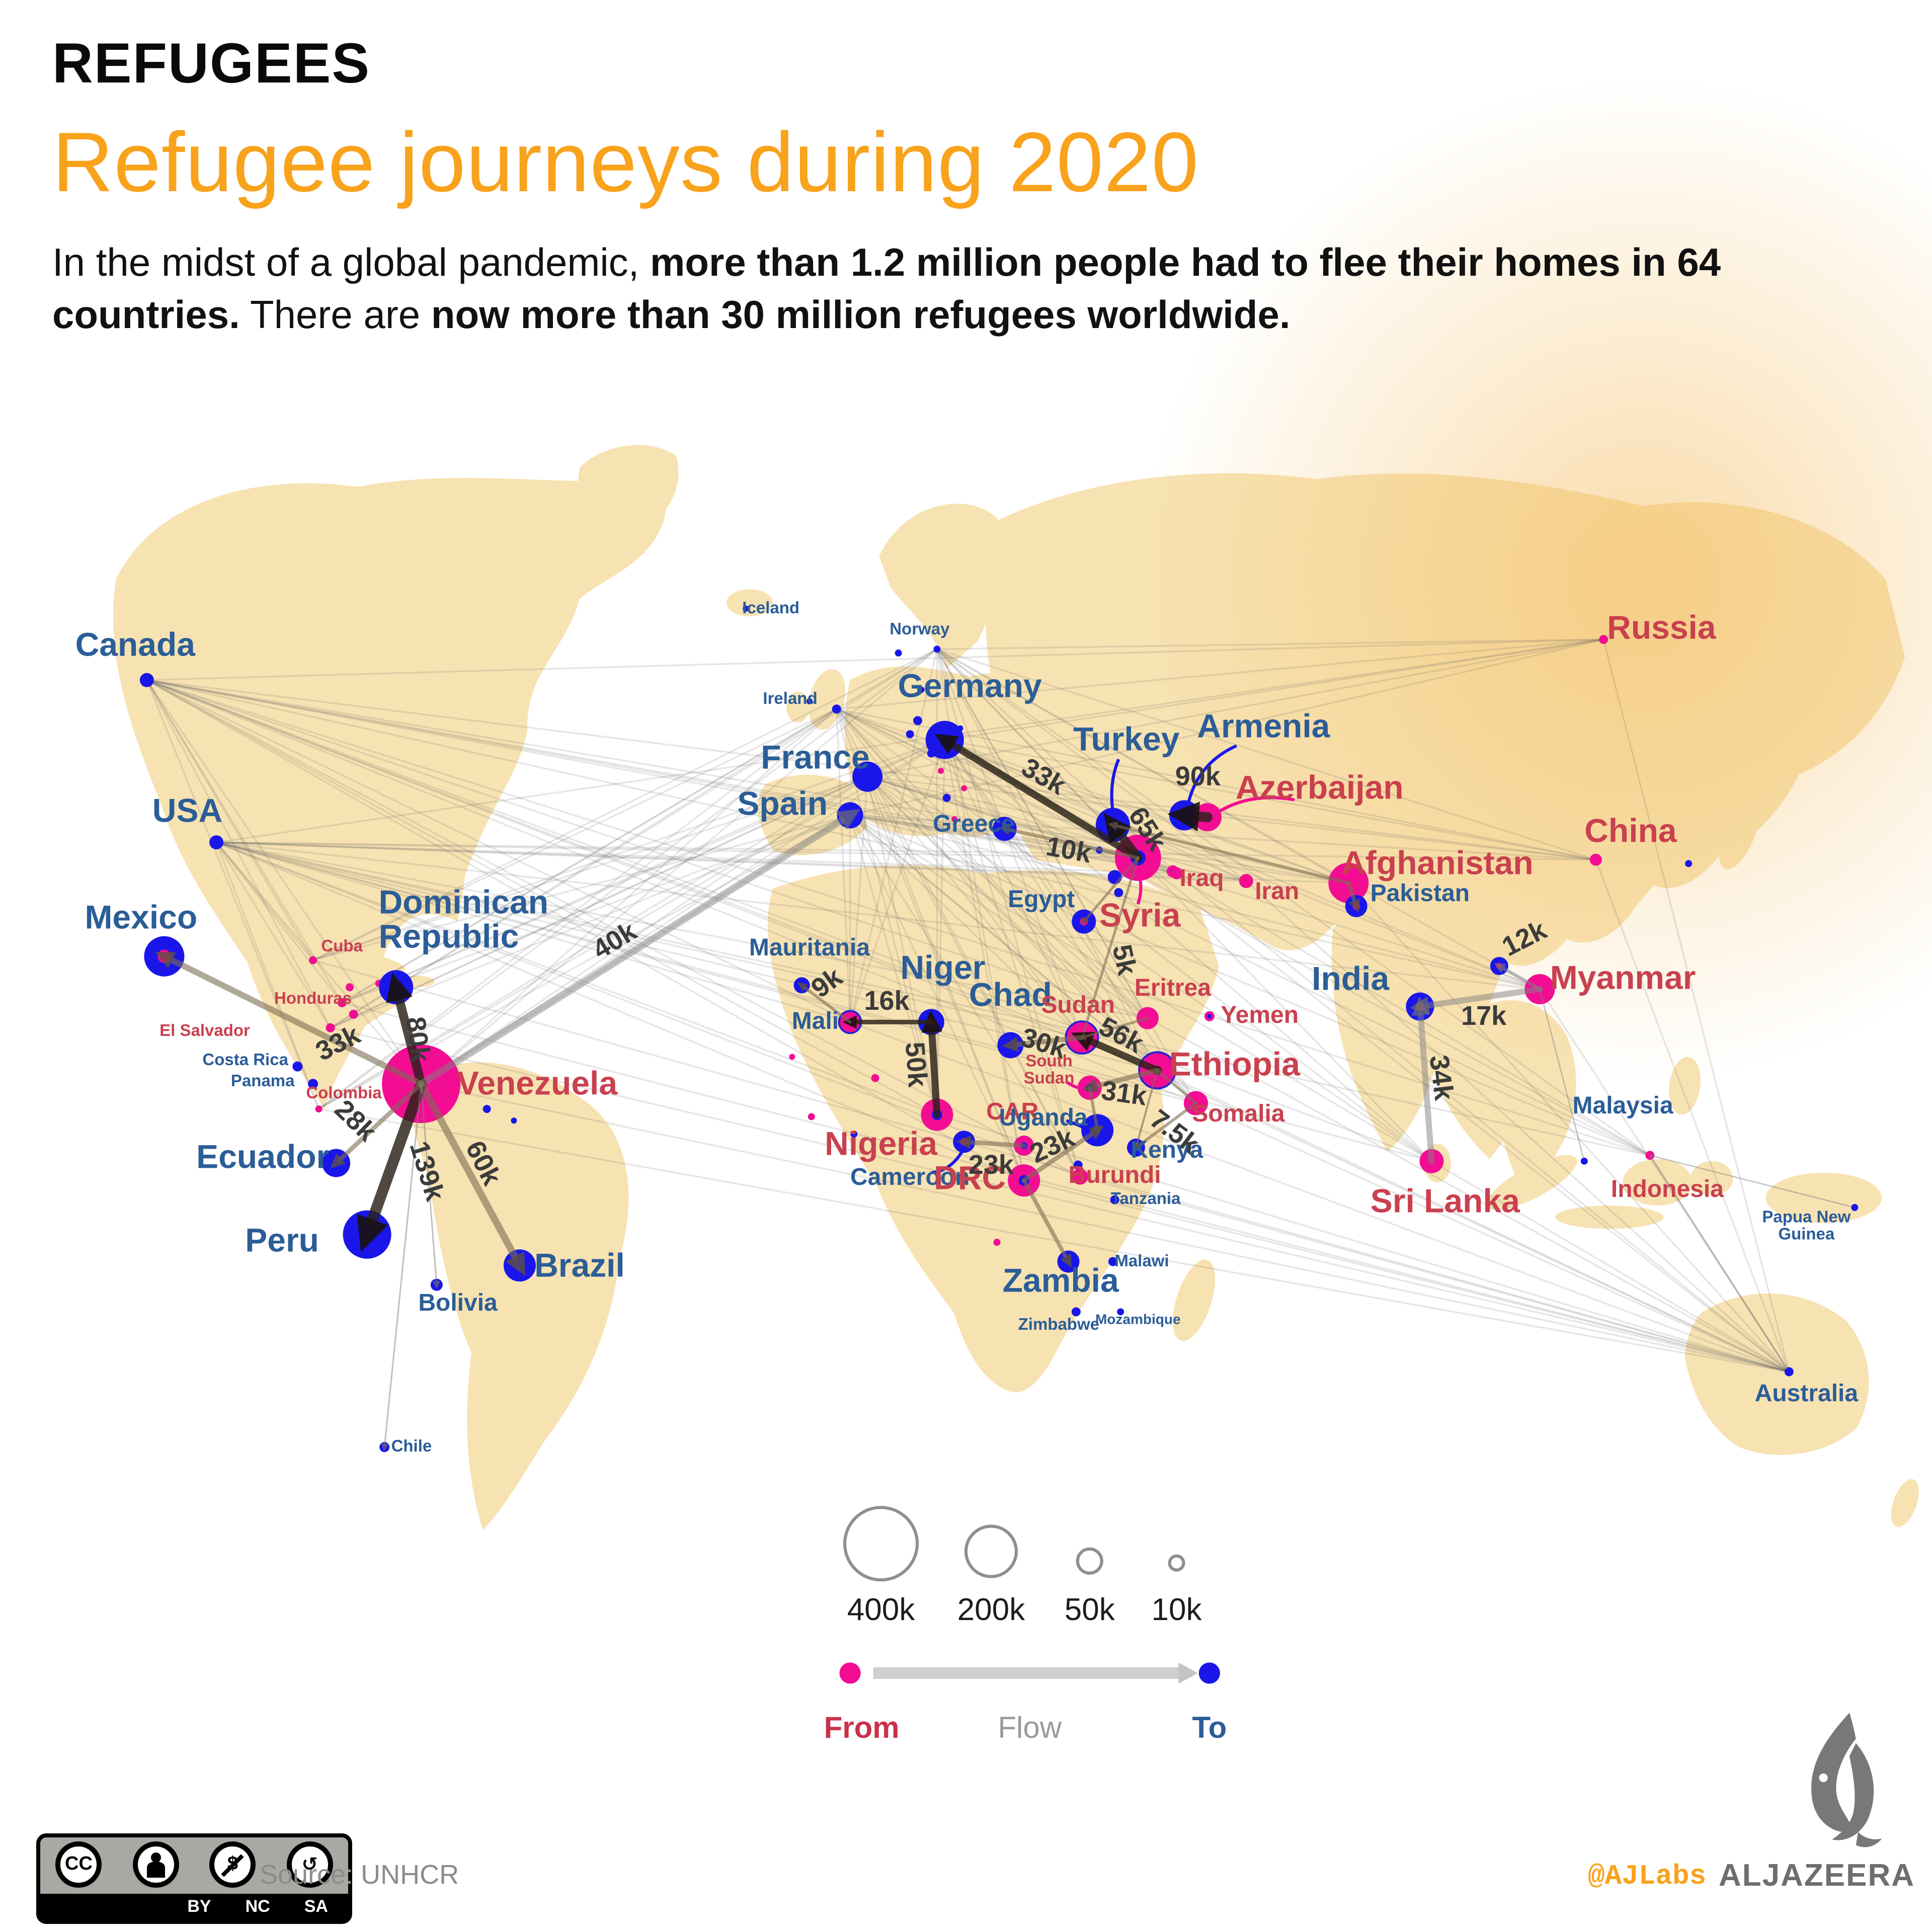 This screenshot has width=1932, height=1932. What do you see at coordinates (837, 709) in the screenshot?
I see `node-uk` at bounding box center [837, 709].